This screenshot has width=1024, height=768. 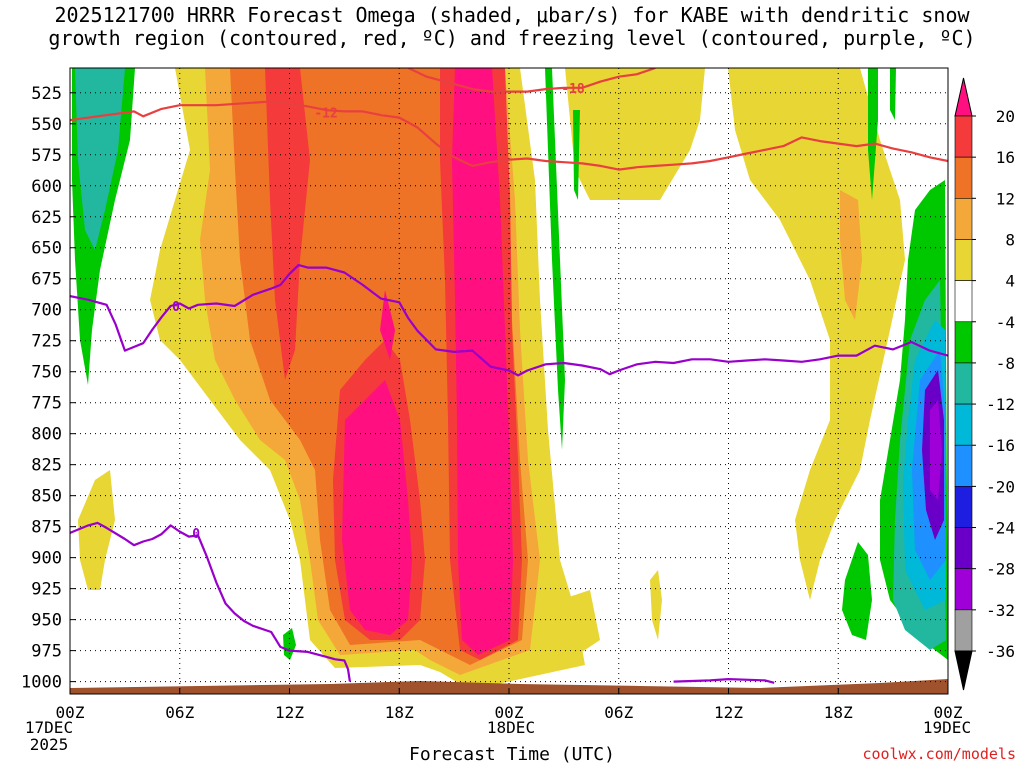 I want to click on y-tick-label: 950, so click(x=46, y=621).